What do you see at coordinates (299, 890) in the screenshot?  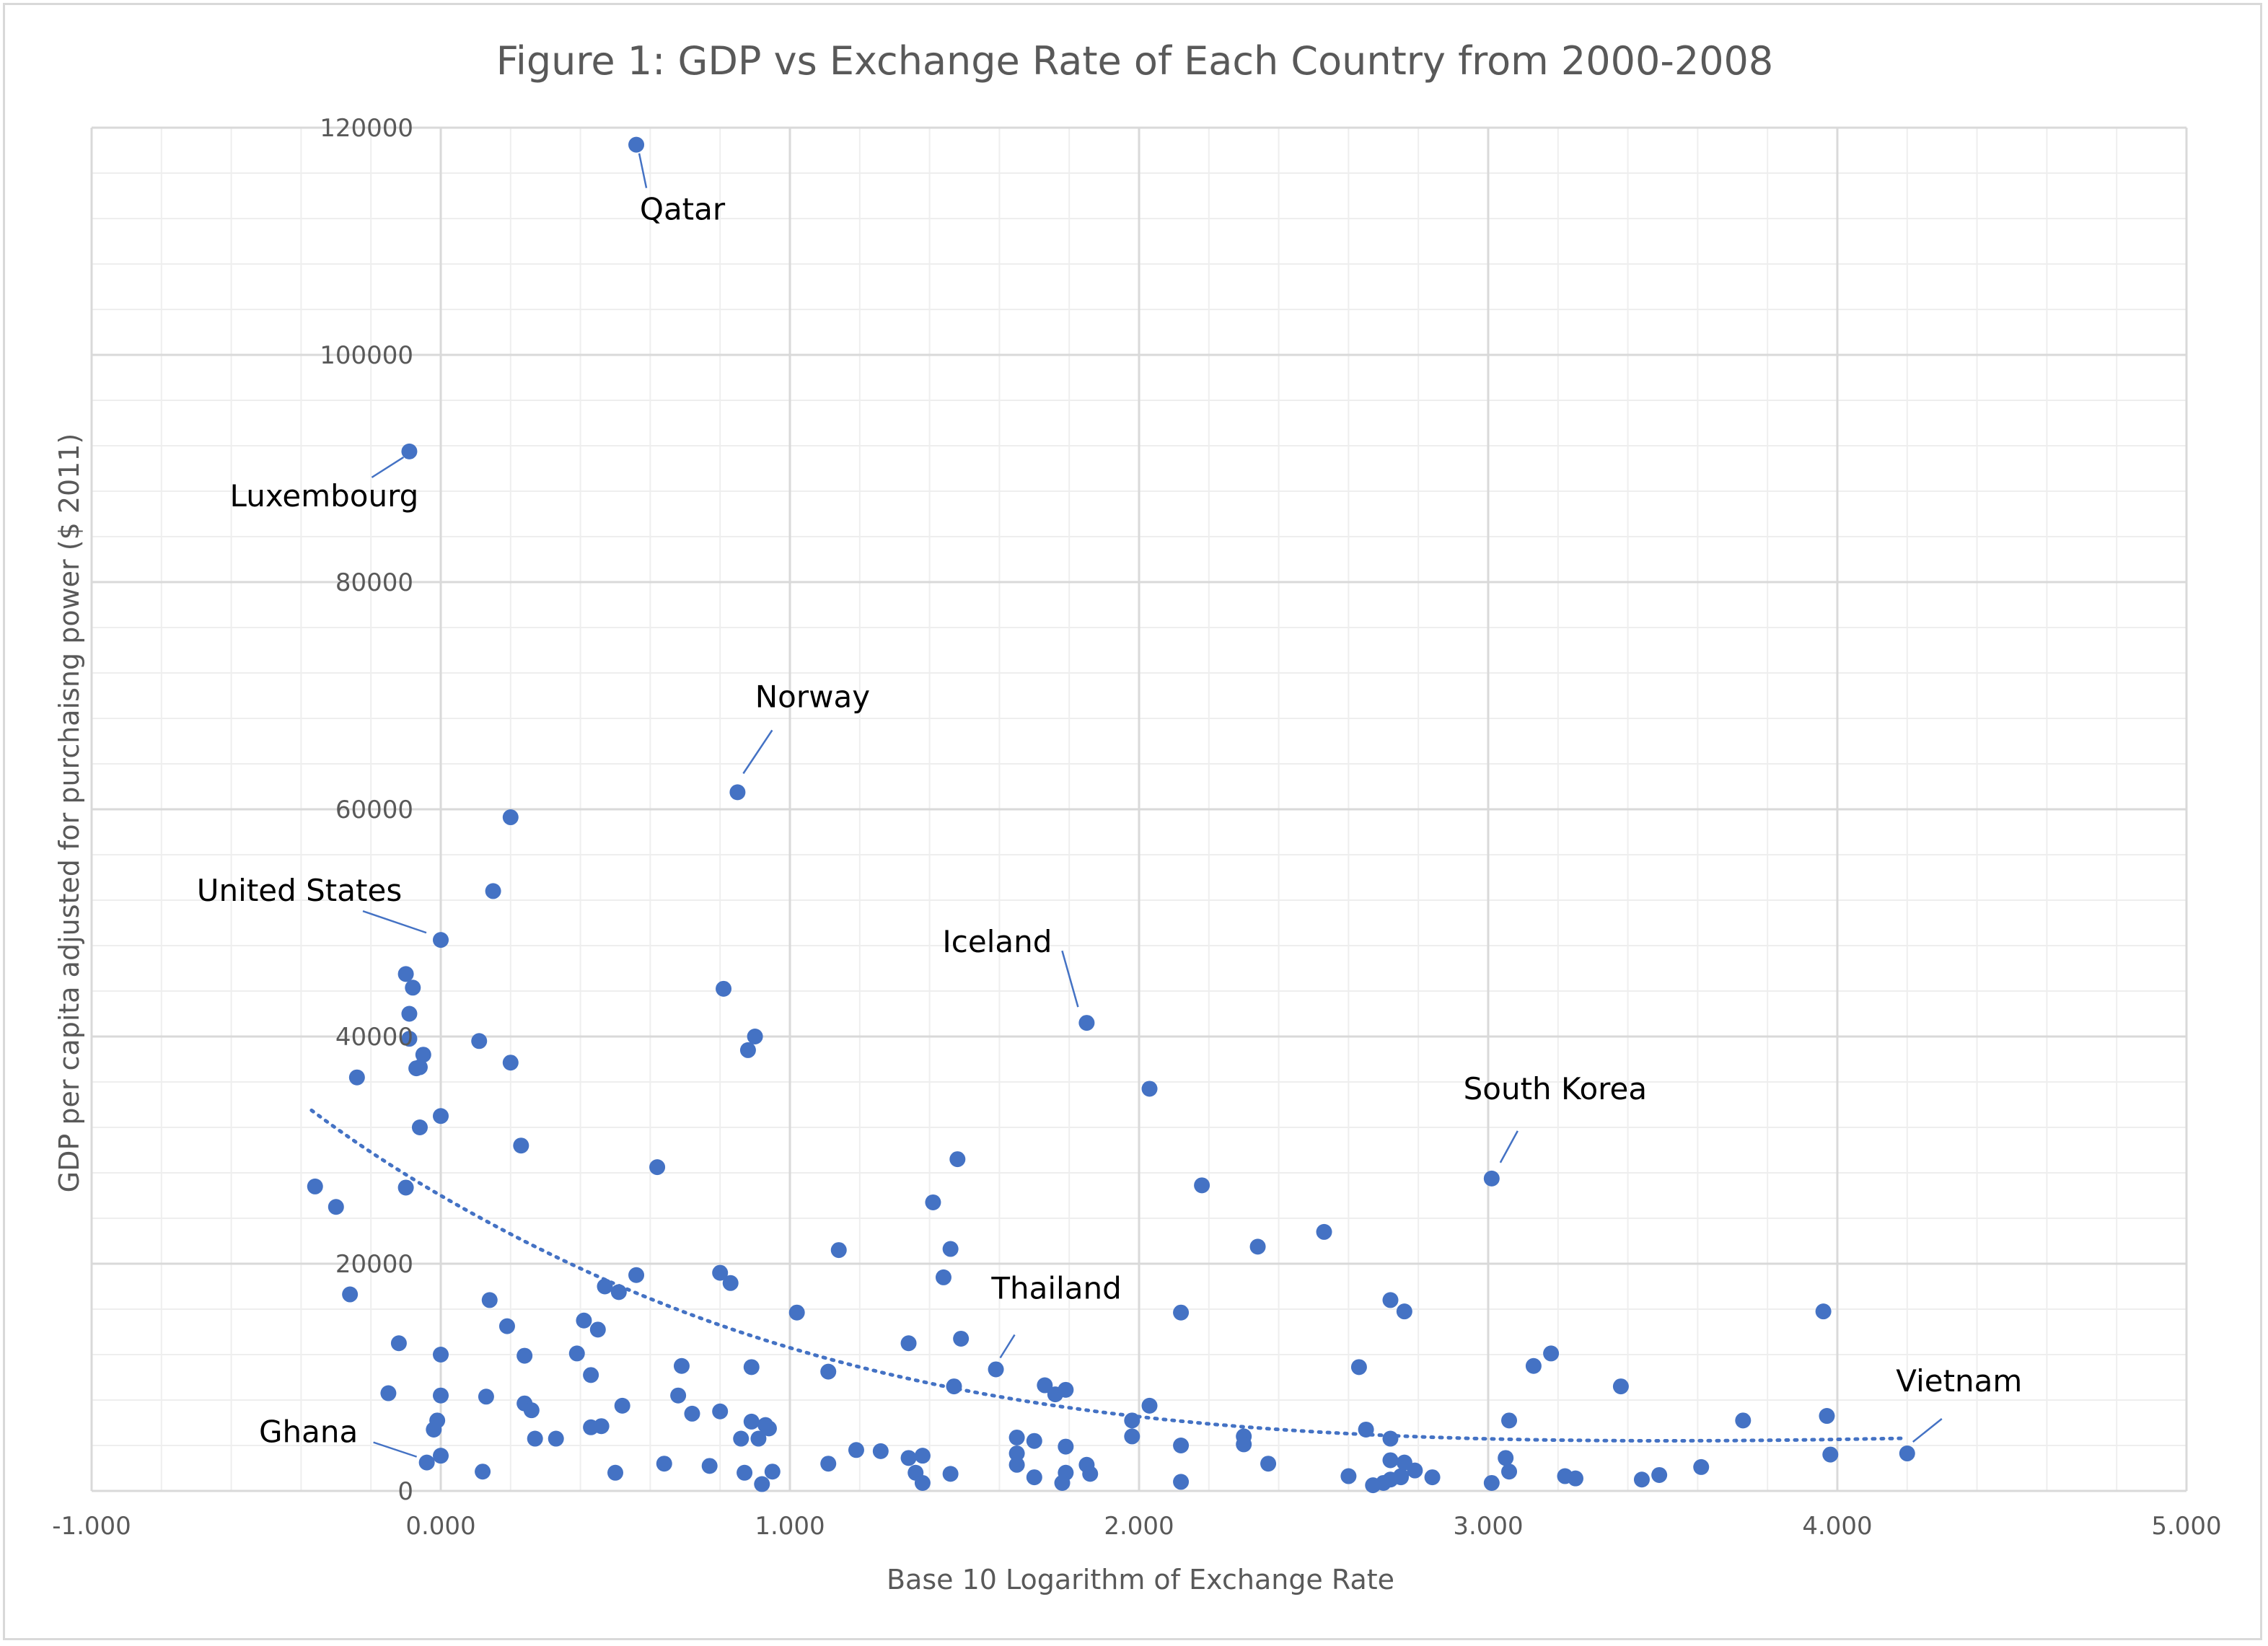 I see `annotation-label: United States` at bounding box center [299, 890].